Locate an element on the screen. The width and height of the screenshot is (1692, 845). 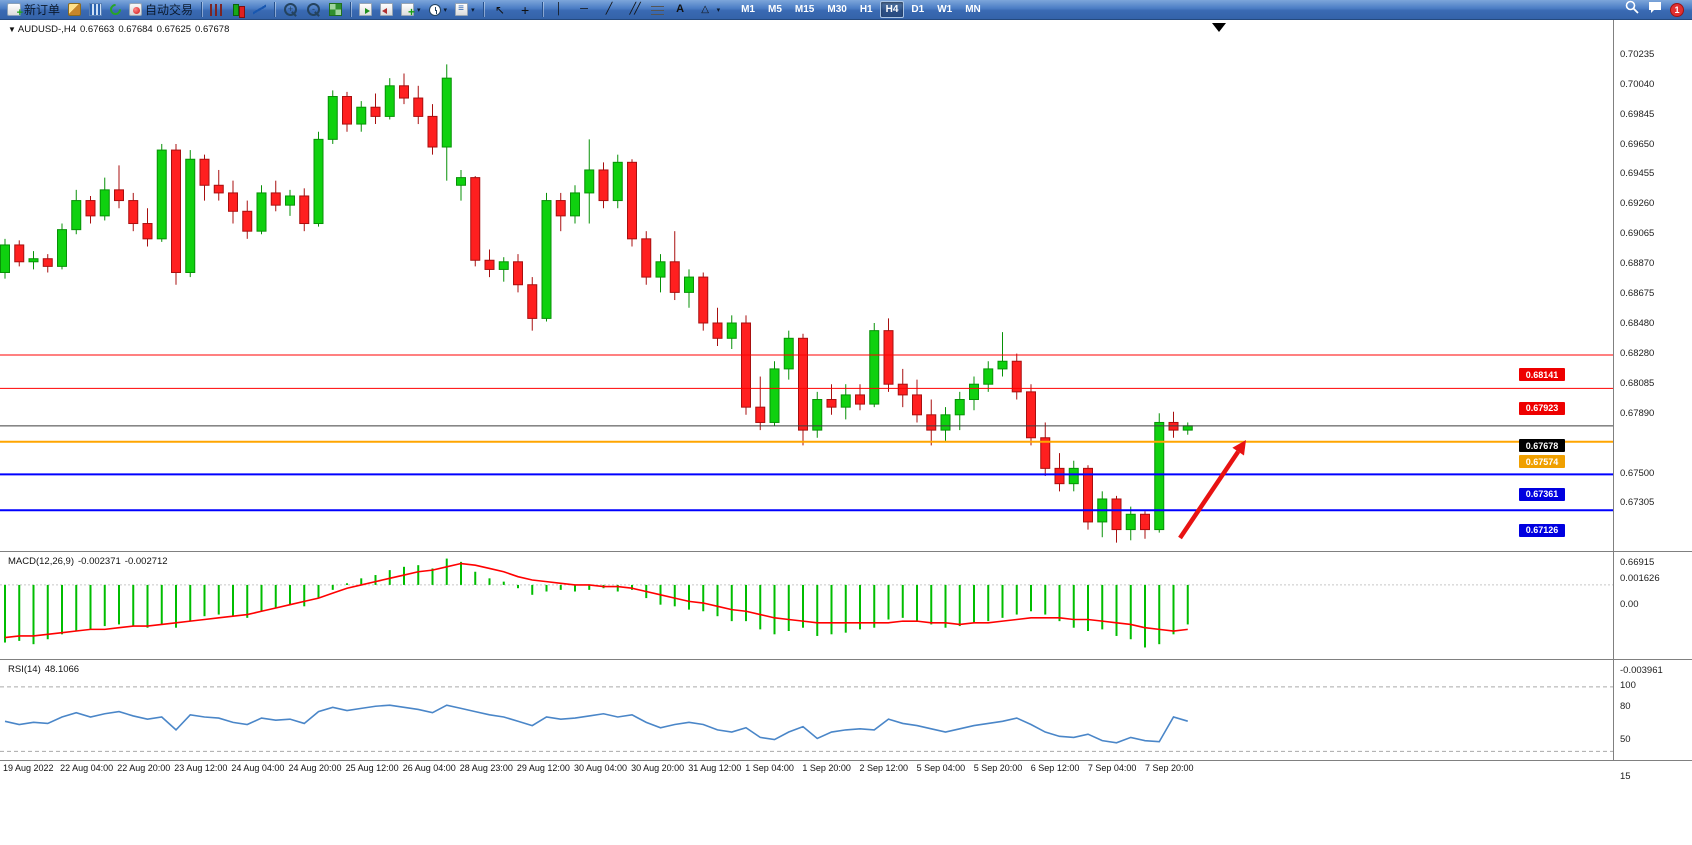
timeframe-mn: MN is located at coordinates (973, 9).